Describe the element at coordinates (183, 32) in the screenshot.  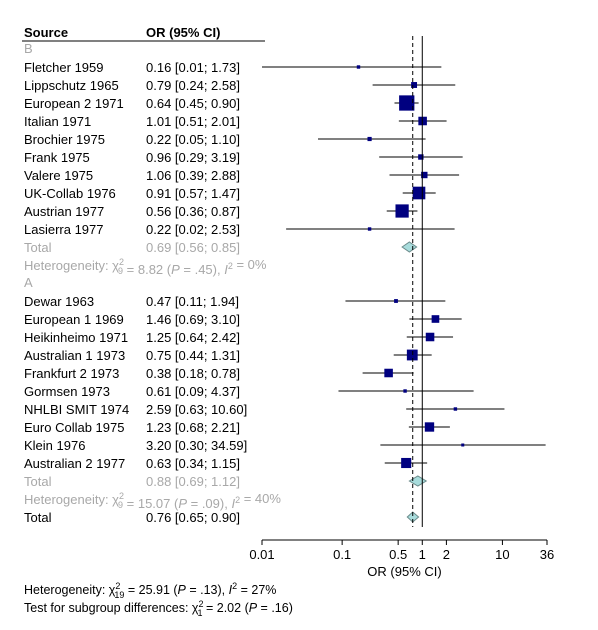
I see `header-ci: OR (95% CI)` at that location.